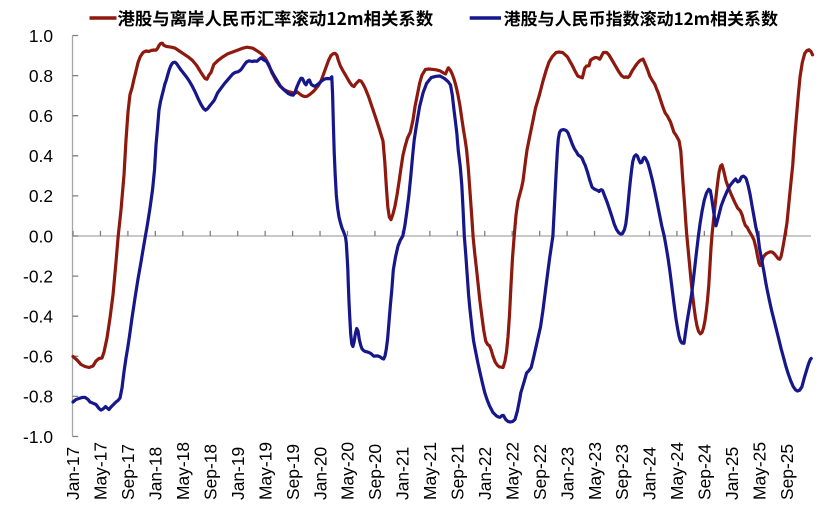 The width and height of the screenshot is (830, 517). I want to click on svg-text: May-23, so click(595, 471).